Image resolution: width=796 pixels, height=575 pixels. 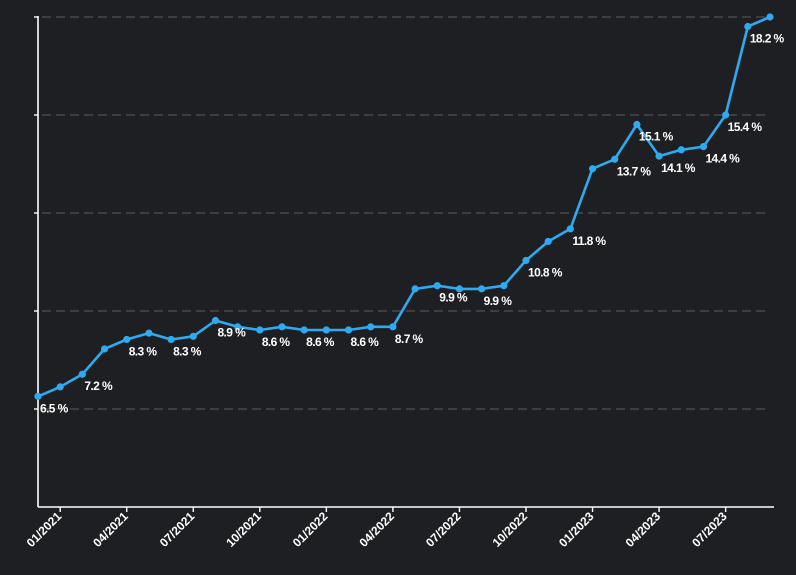 I want to click on data-label: 15.4 %, so click(x=745, y=127).